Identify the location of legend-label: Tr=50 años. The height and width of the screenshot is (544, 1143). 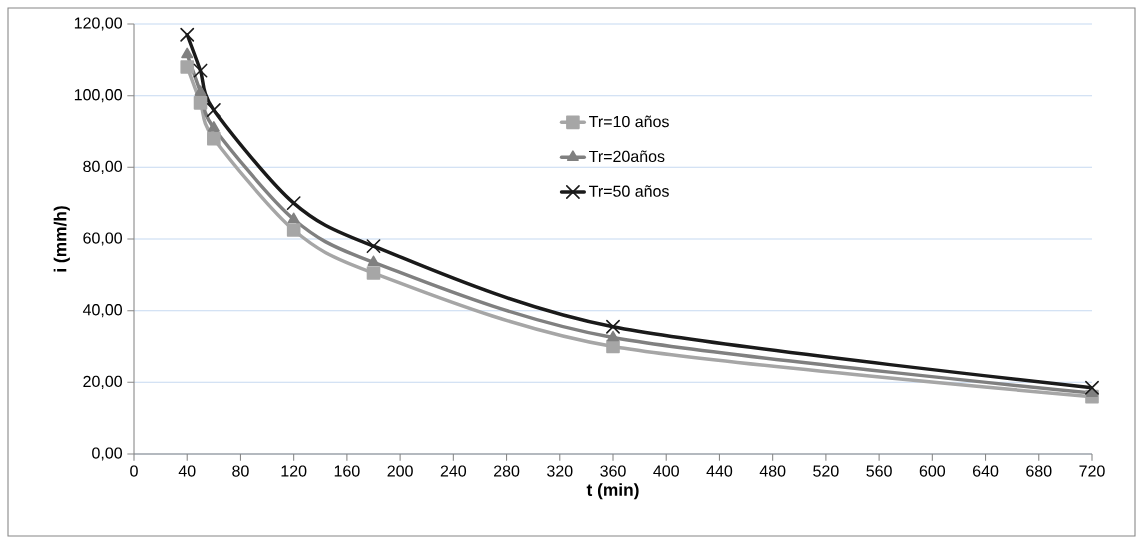
(629, 191).